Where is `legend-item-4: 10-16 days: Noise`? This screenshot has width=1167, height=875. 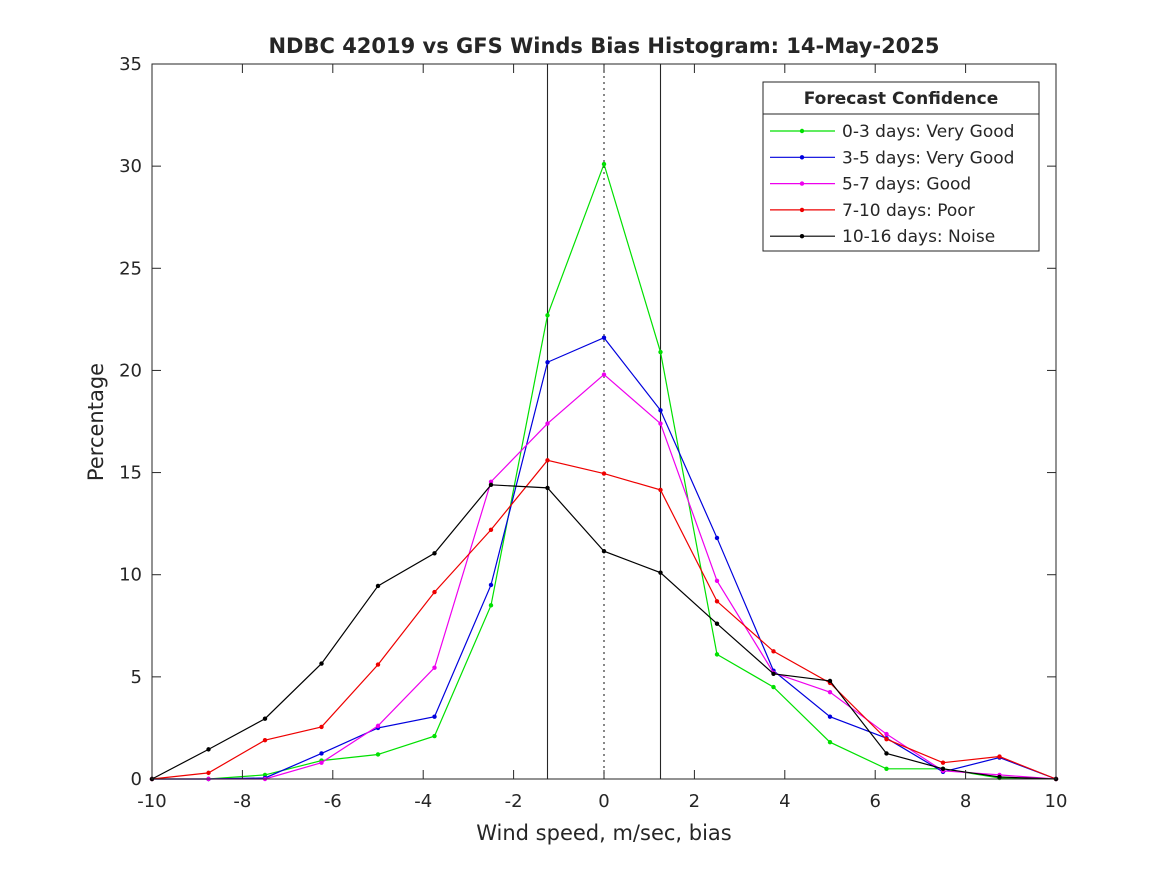 legend-item-4: 10-16 days: Noise is located at coordinates (882, 237).